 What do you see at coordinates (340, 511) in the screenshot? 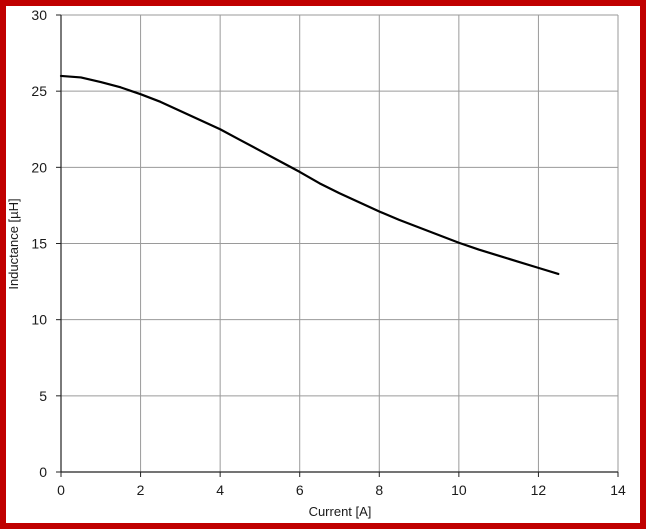
I see `x-axis-title: Current [A]` at bounding box center [340, 511].